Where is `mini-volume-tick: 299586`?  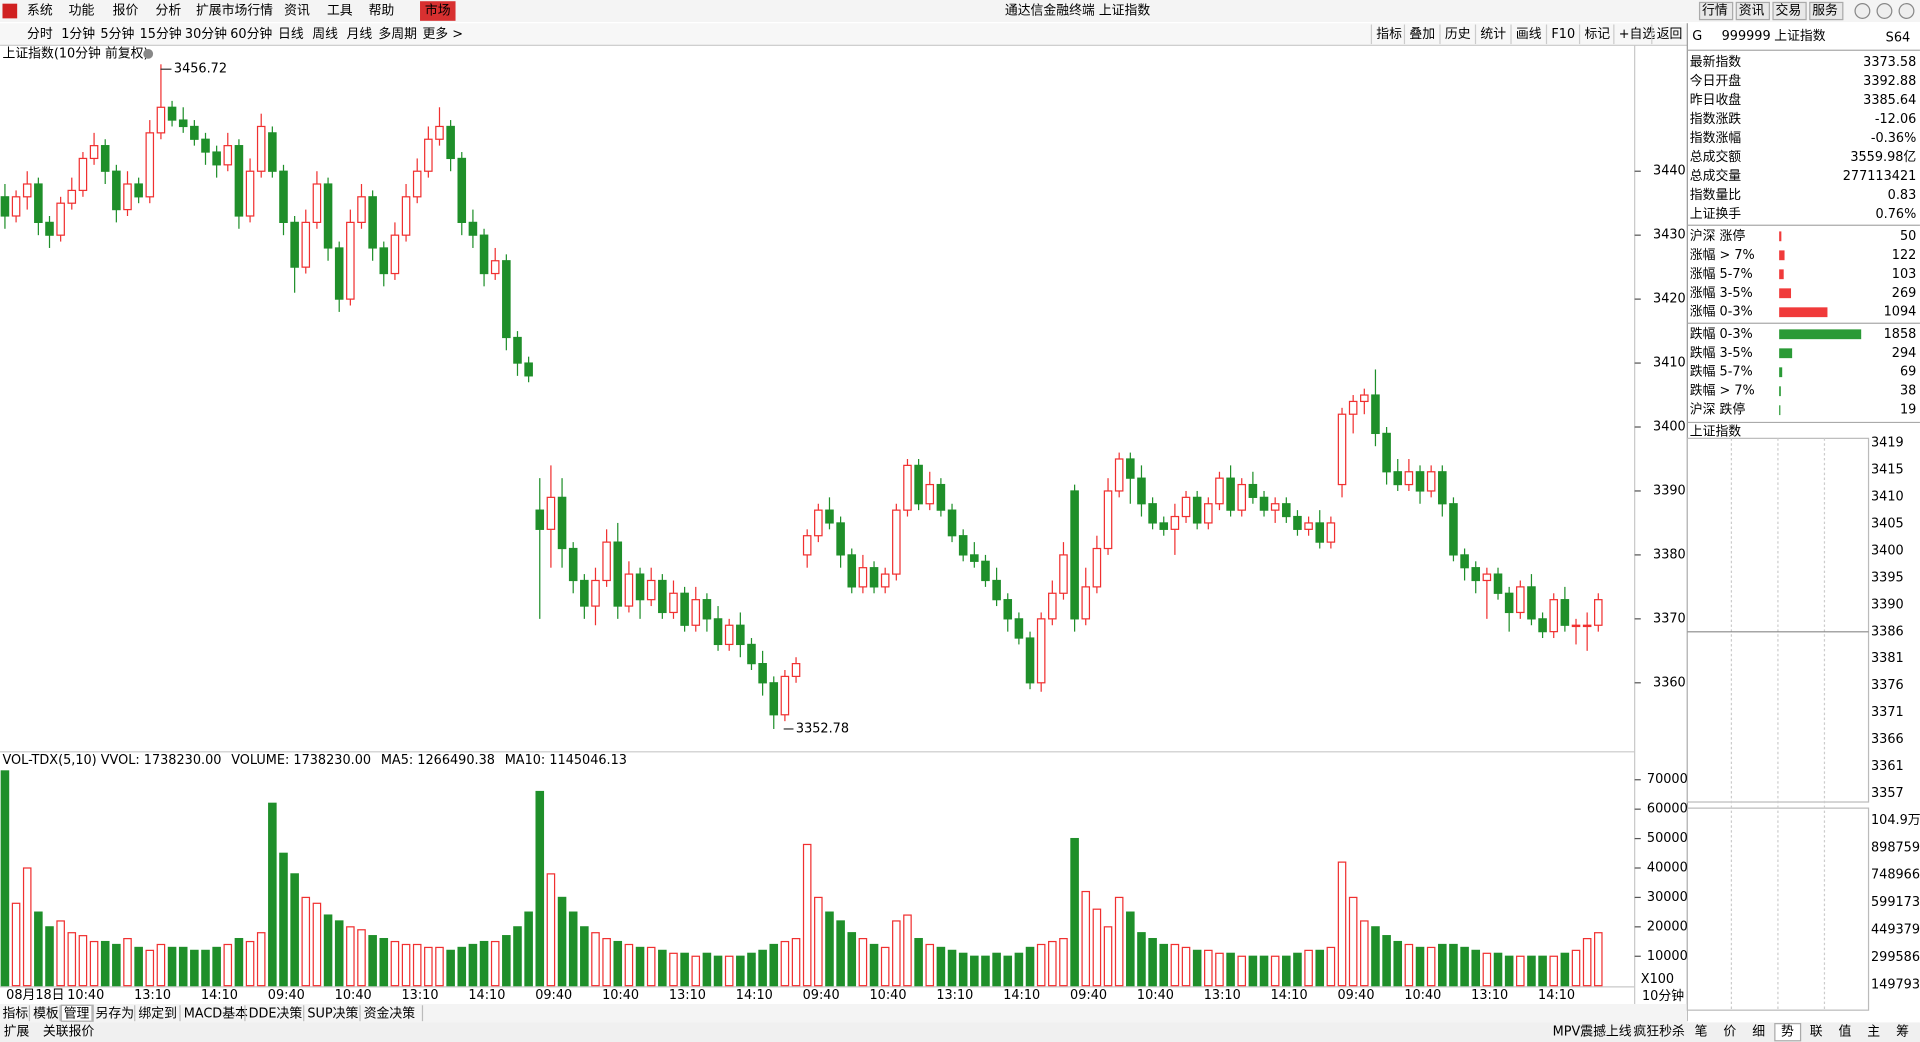 mini-volume-tick: 299586 is located at coordinates (1895, 957).